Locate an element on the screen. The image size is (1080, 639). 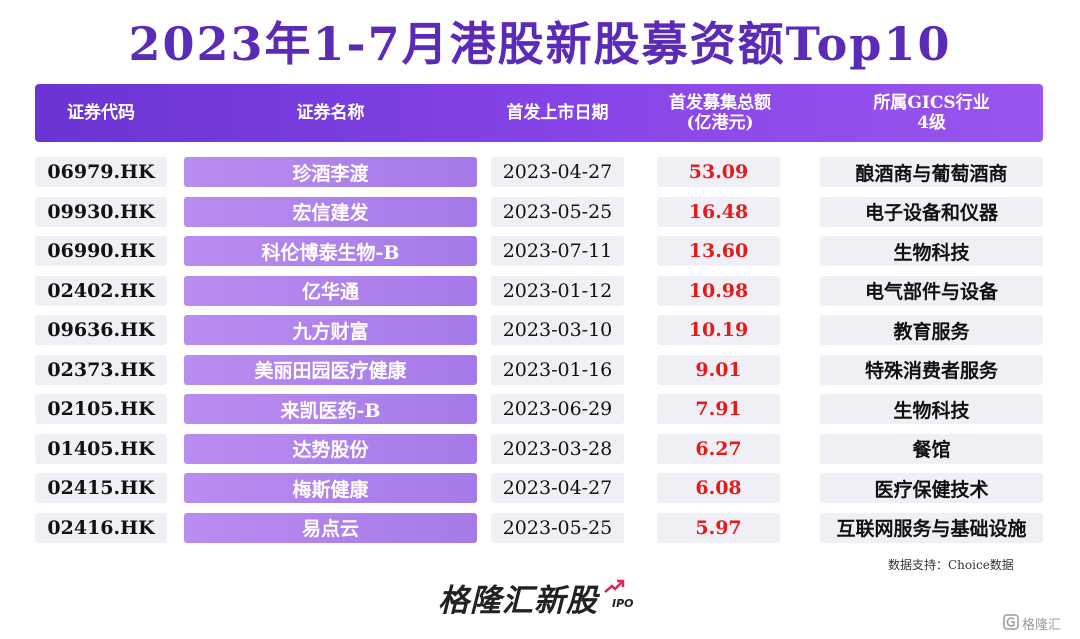
cell-code: 02402.HK is located at coordinates (101, 290).